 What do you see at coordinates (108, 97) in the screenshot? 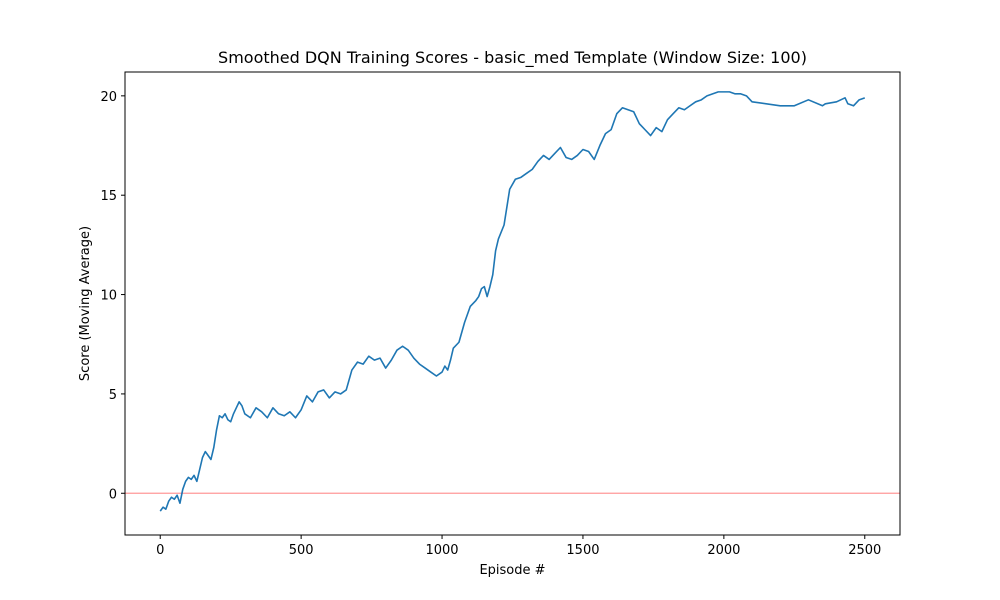
I see `y-tick-label: 20` at bounding box center [108, 97].